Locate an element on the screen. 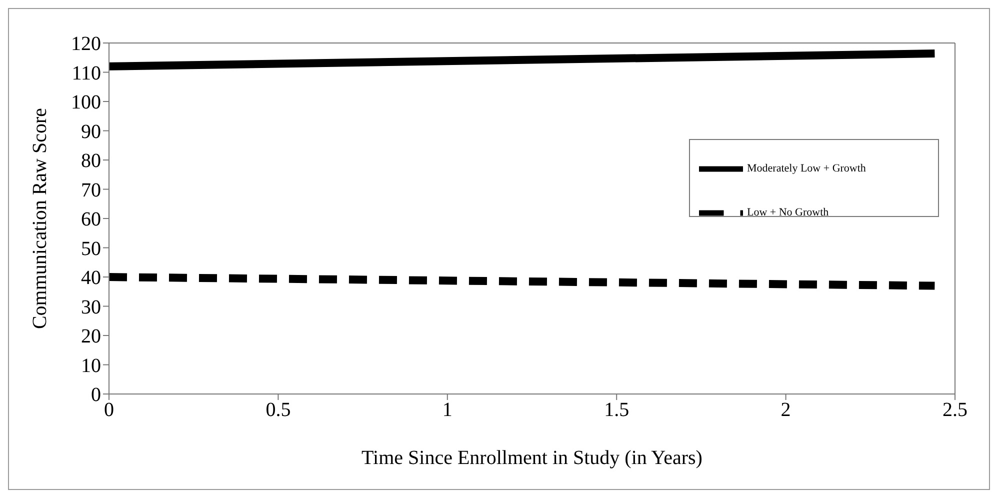  y-tick-label: 30 is located at coordinates (91, 307).